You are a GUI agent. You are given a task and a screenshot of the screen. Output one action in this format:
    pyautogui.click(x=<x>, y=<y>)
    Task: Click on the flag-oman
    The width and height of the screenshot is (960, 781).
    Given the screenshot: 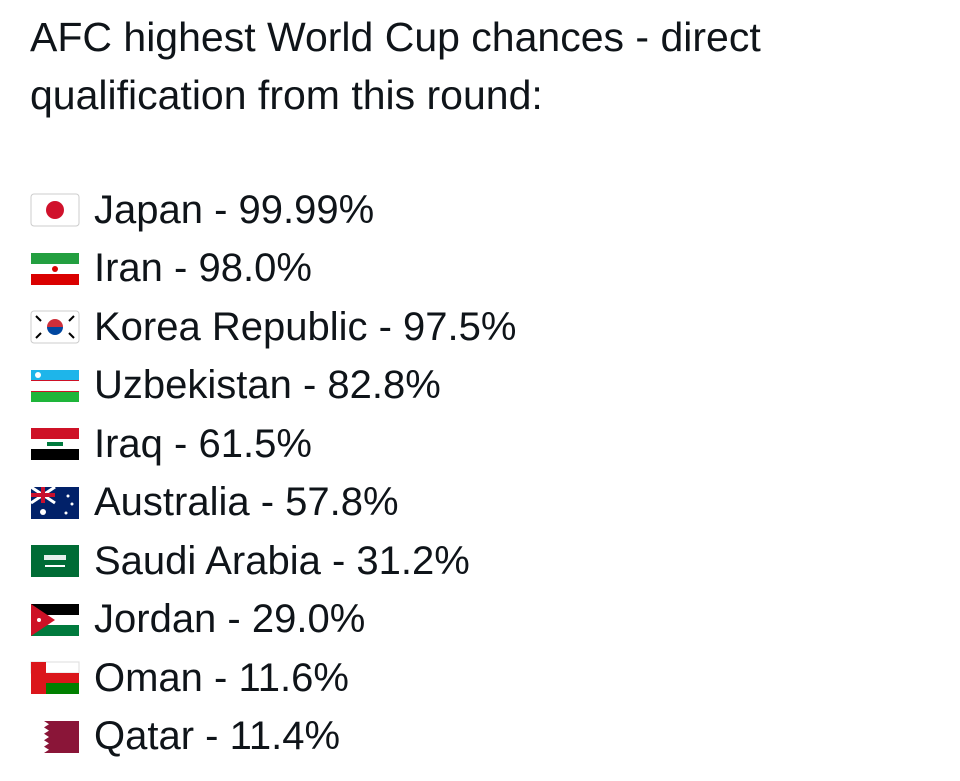 What is the action you would take?
    pyautogui.click(x=55, y=678)
    